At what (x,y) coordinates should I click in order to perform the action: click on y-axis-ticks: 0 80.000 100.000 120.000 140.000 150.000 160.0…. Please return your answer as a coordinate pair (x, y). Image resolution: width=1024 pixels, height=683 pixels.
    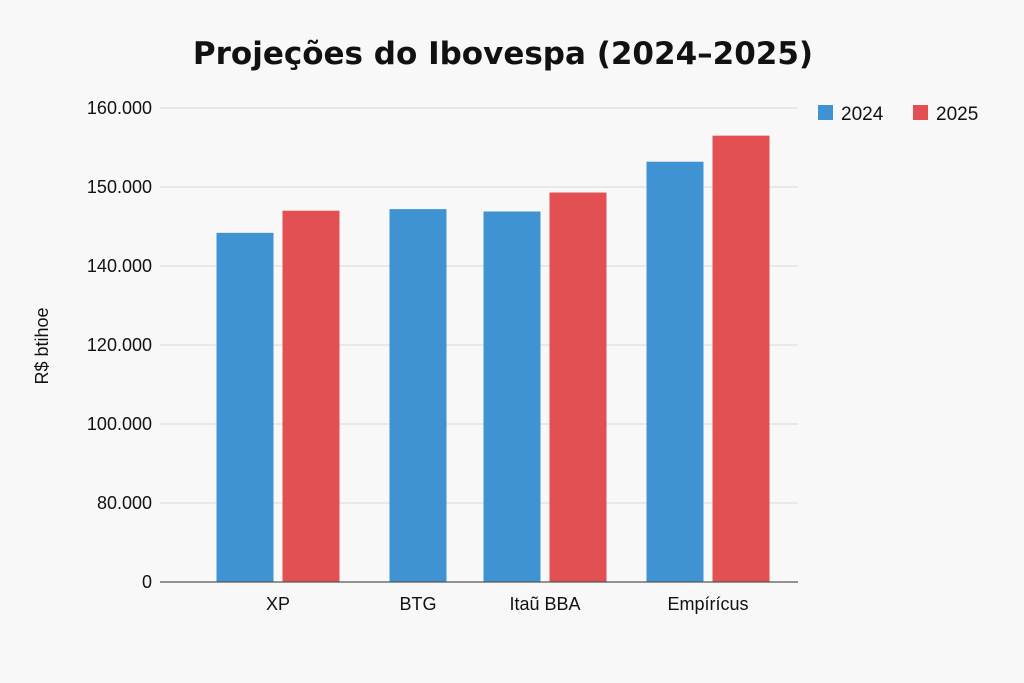
    Looking at the image, I should click on (119, 345).